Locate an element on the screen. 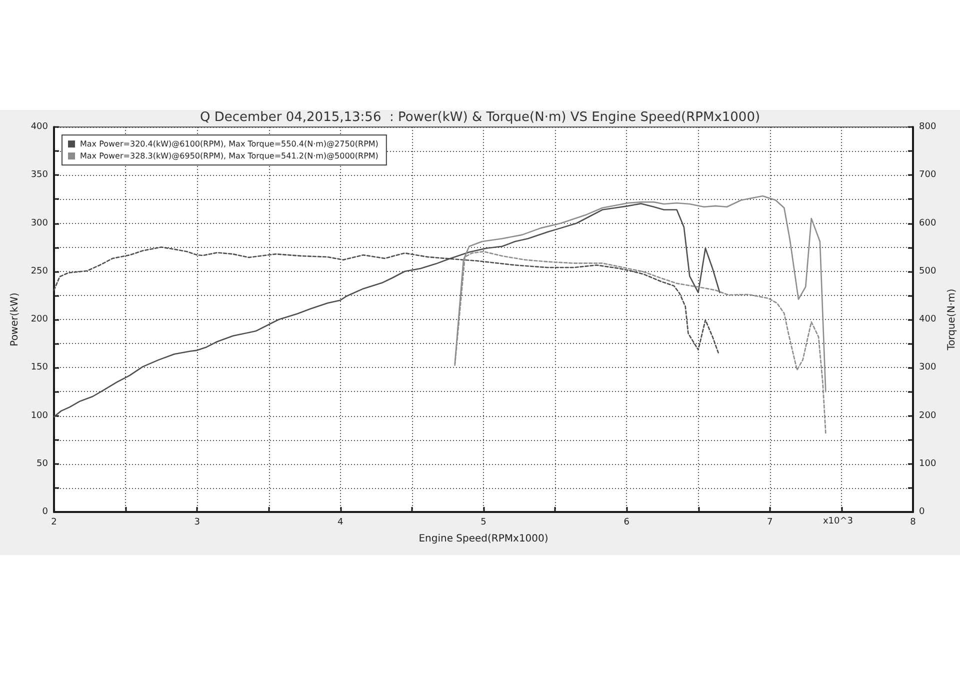  legend-label: Max Power=328.3(kW)@6950(RPM), Max Torque=541.2(N·m)@5000(RPM) is located at coordinates (229, 156).